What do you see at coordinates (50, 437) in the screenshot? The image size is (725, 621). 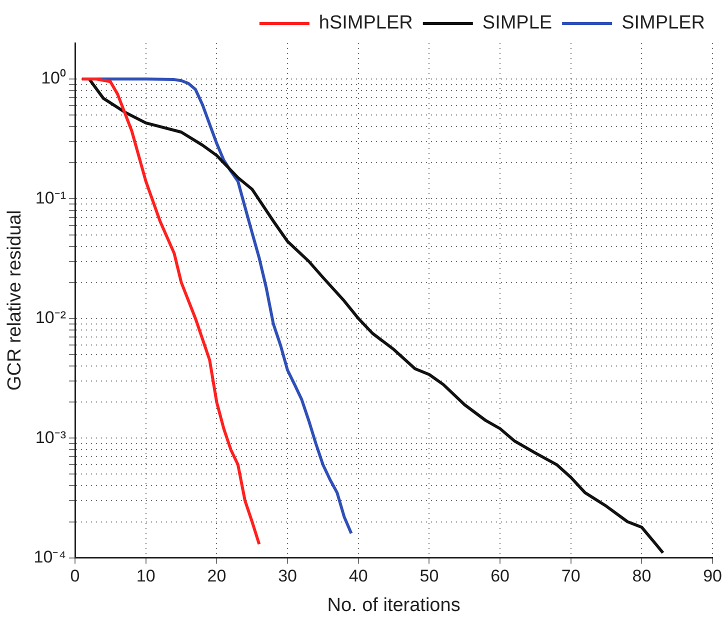 I see `y-tick-label: 10⁻³` at bounding box center [50, 437].